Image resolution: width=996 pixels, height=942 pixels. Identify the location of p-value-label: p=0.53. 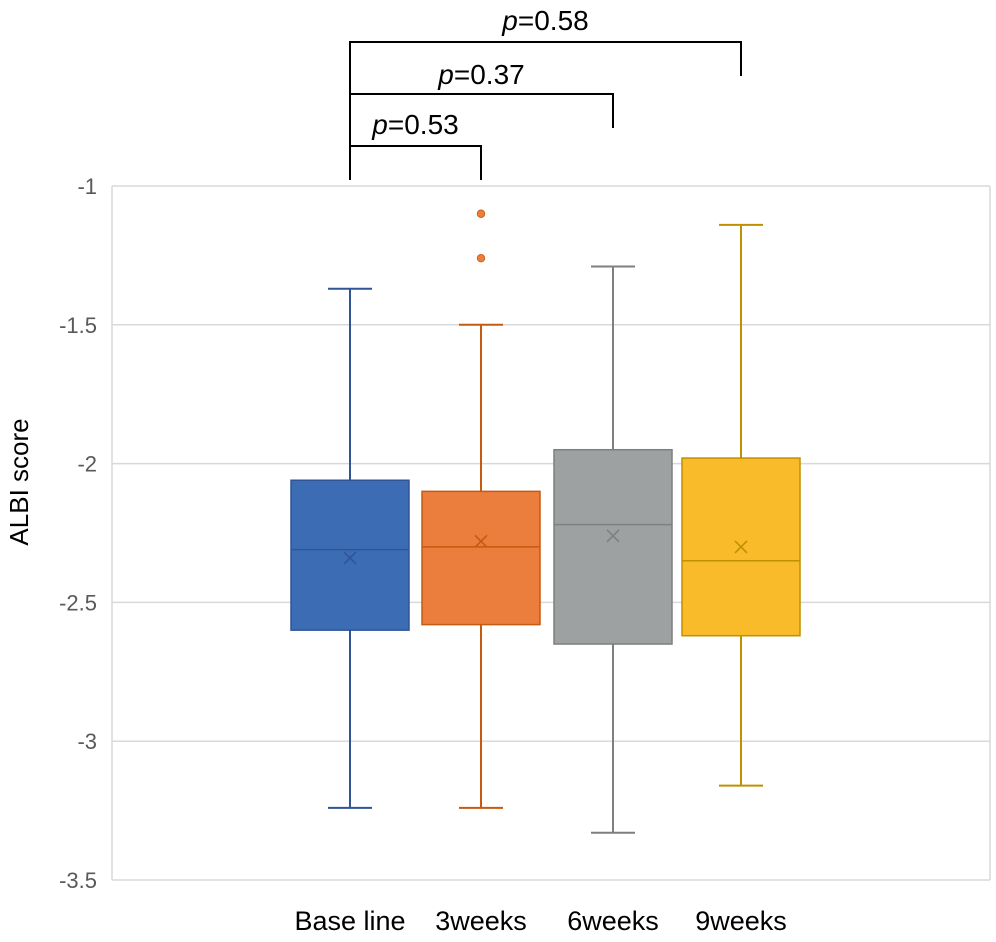
(414, 124).